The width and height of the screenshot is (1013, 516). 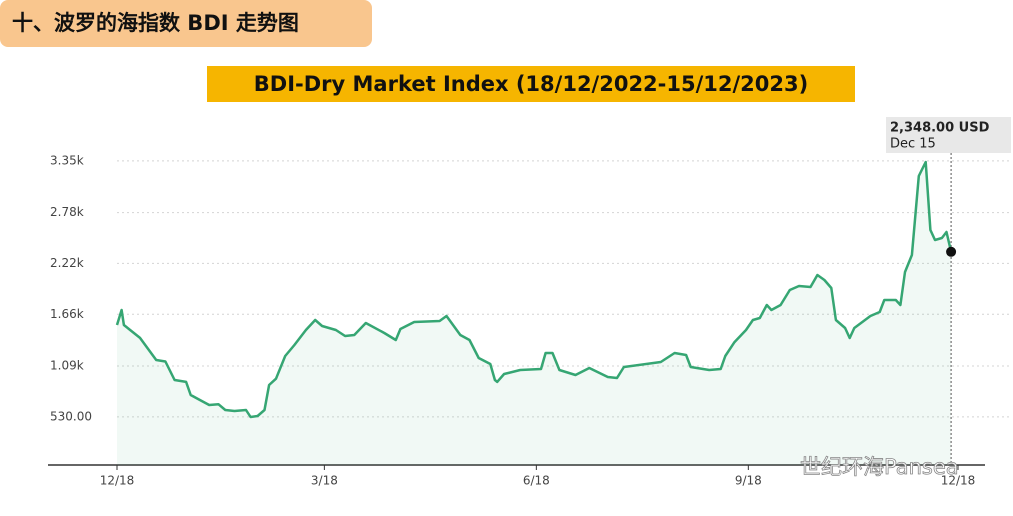 I want to click on x-tick-label: 3/18, so click(x=324, y=481).